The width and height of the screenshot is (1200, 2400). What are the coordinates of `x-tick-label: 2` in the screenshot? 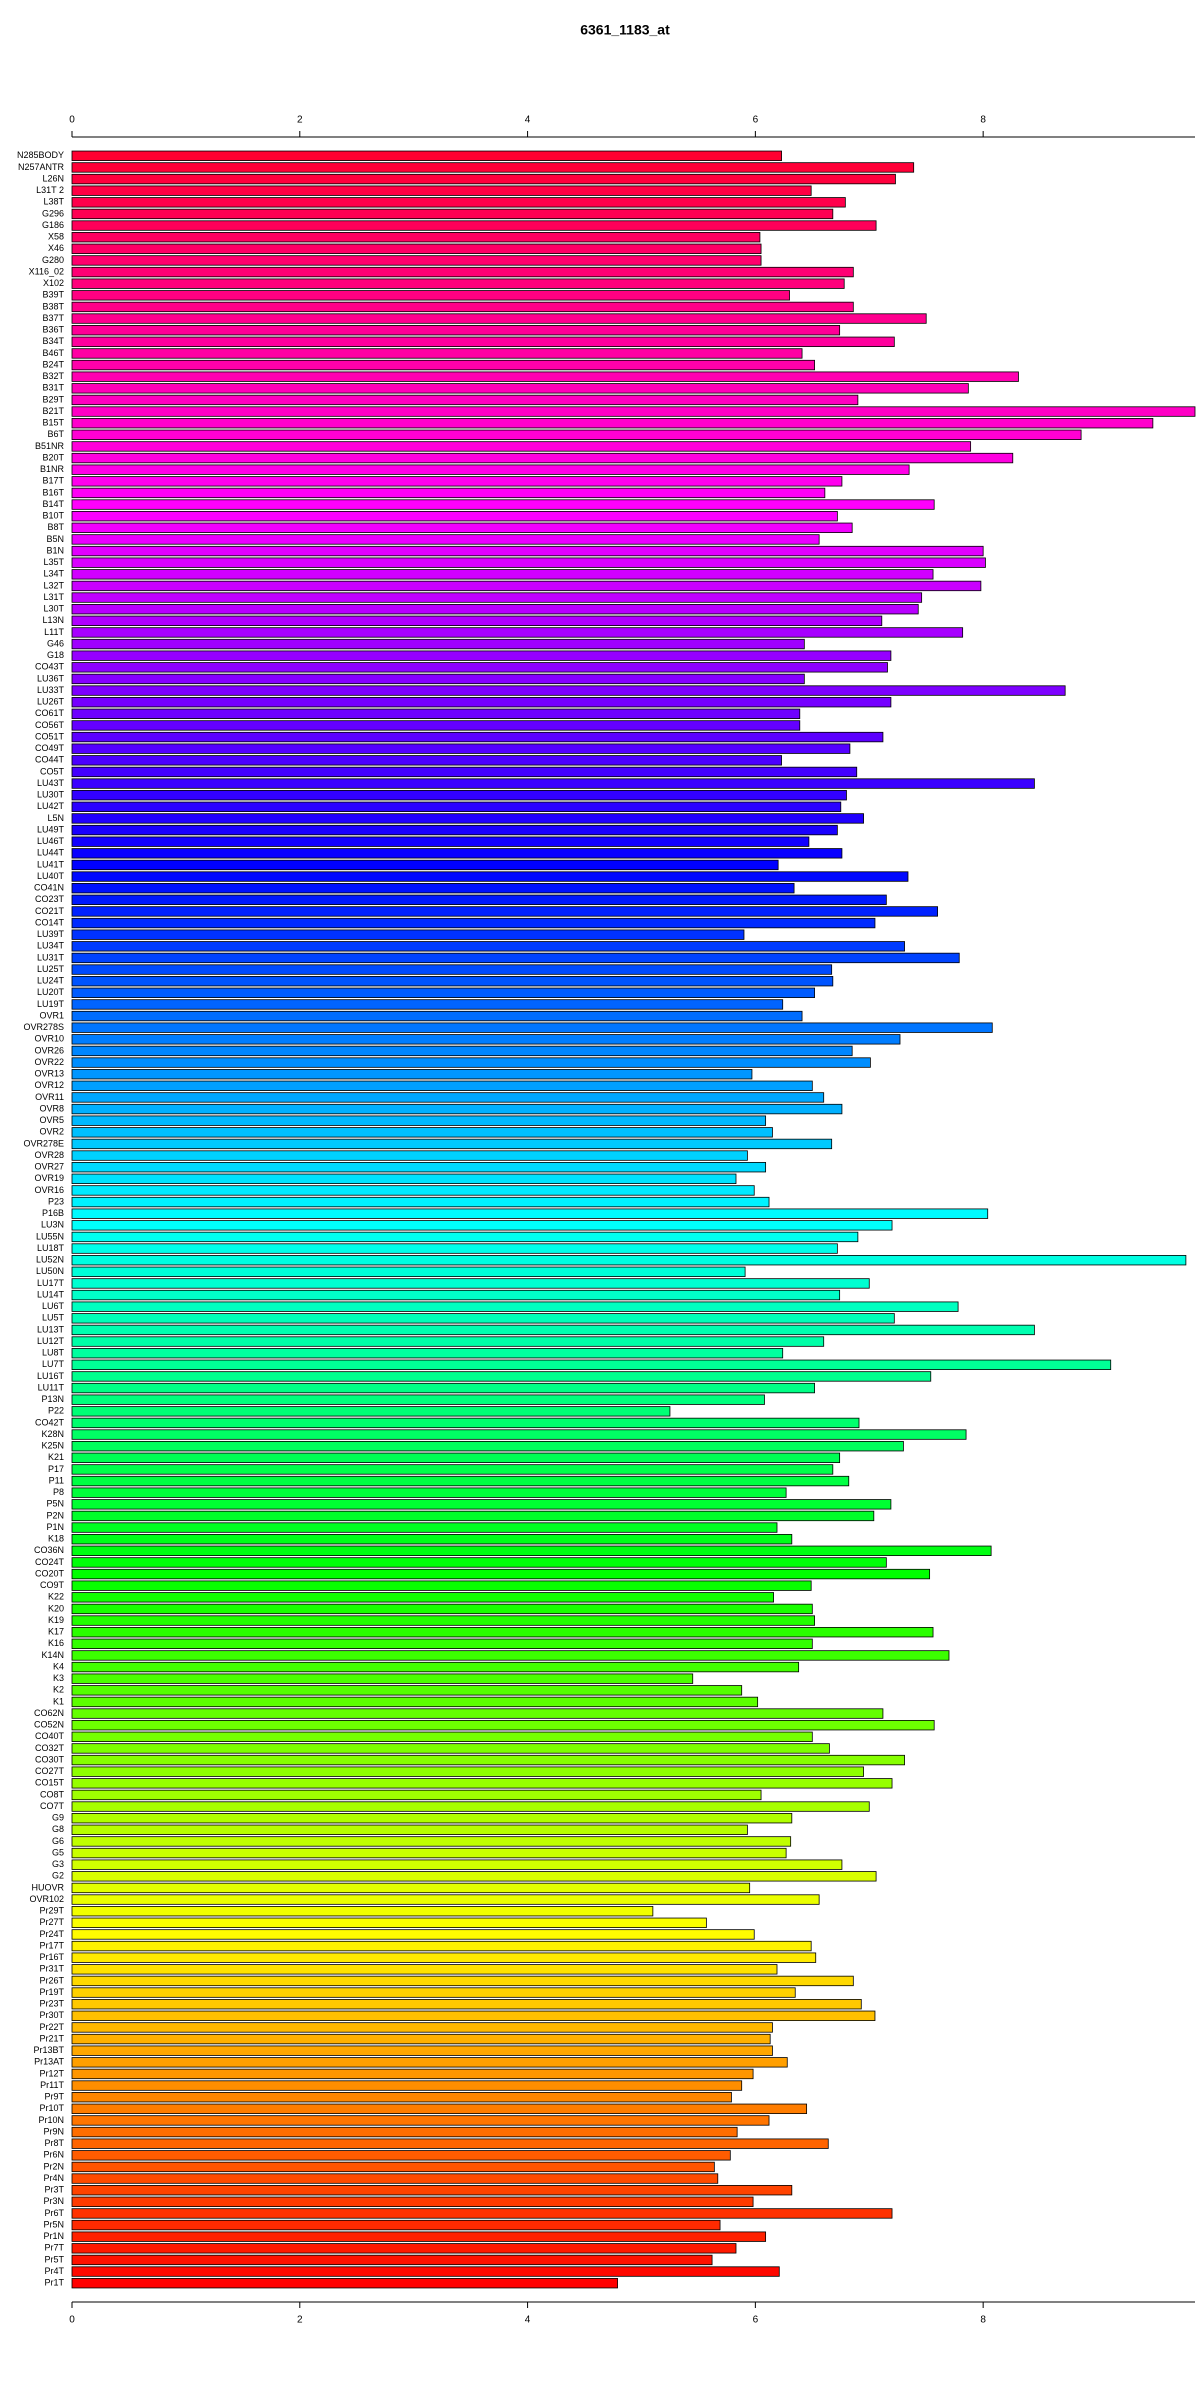 It's located at (300, 120).